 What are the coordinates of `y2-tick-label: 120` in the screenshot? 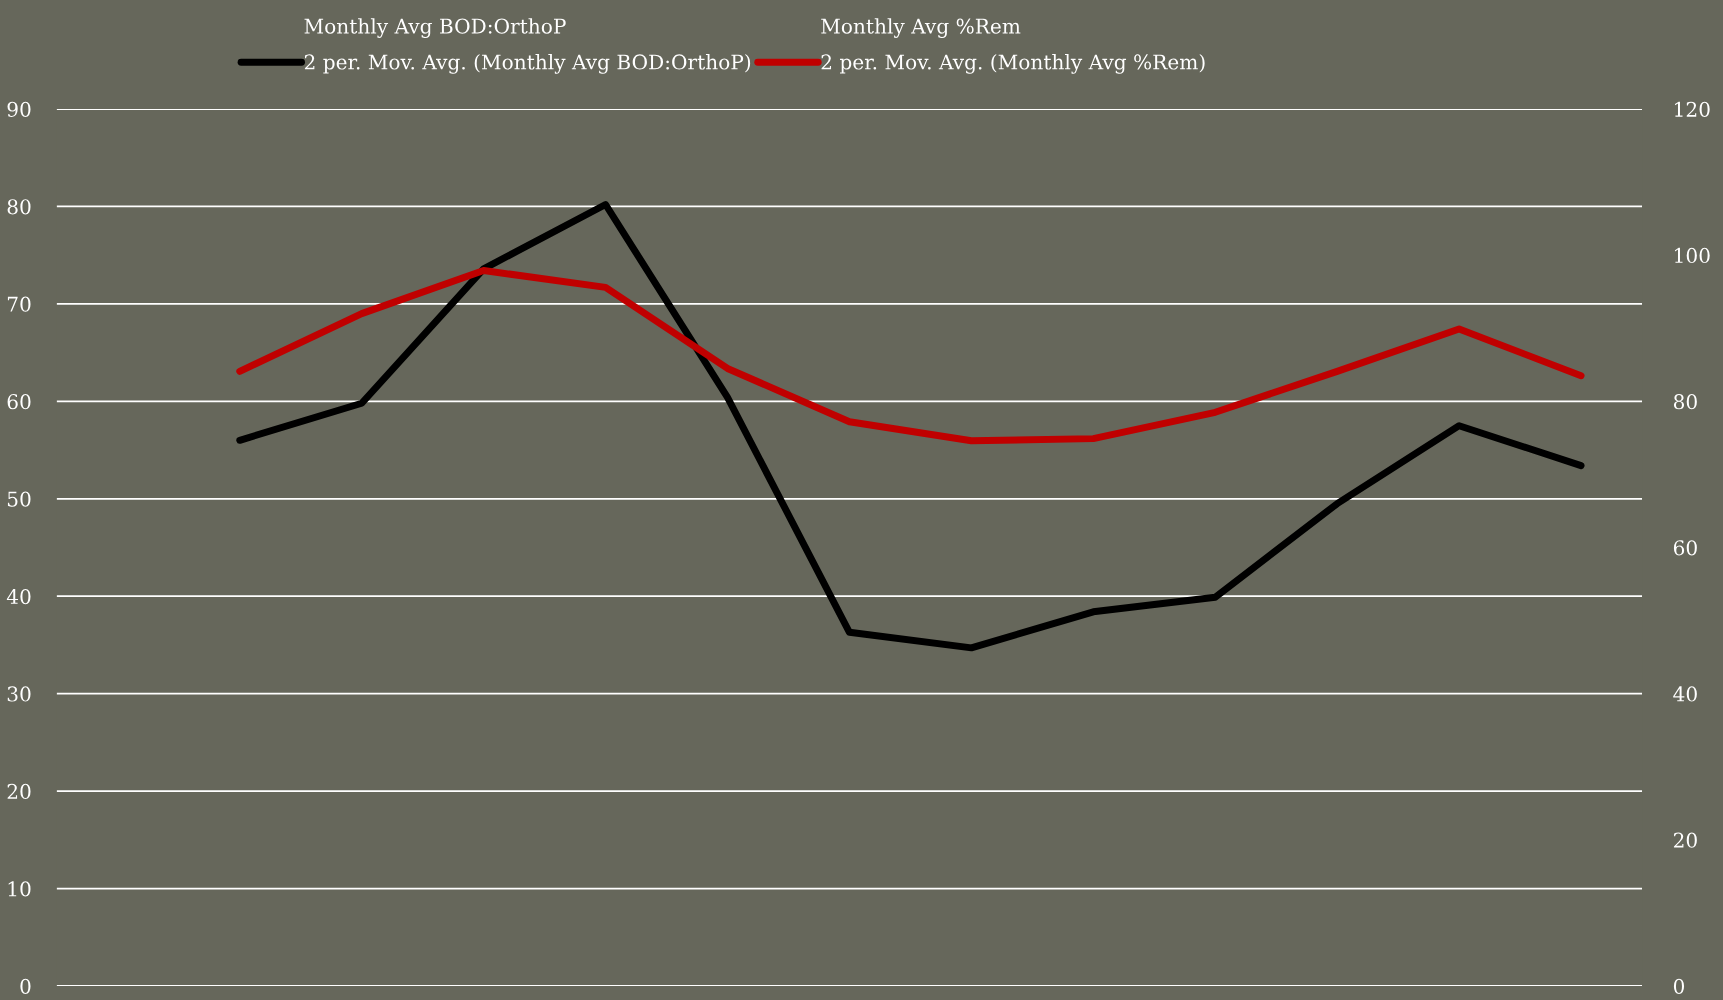 It's located at (1692, 109).